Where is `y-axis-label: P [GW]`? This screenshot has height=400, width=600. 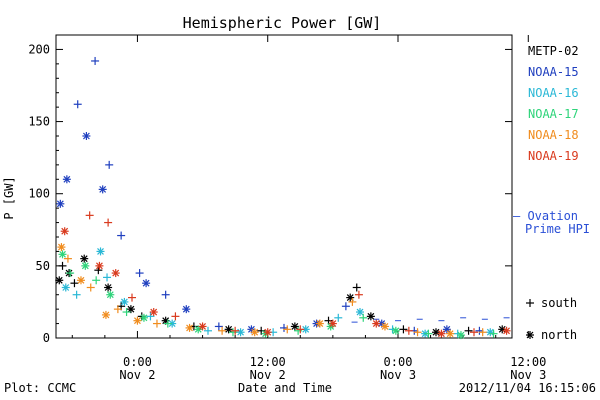 y-axis-label: P [GW] is located at coordinates (9, 197).